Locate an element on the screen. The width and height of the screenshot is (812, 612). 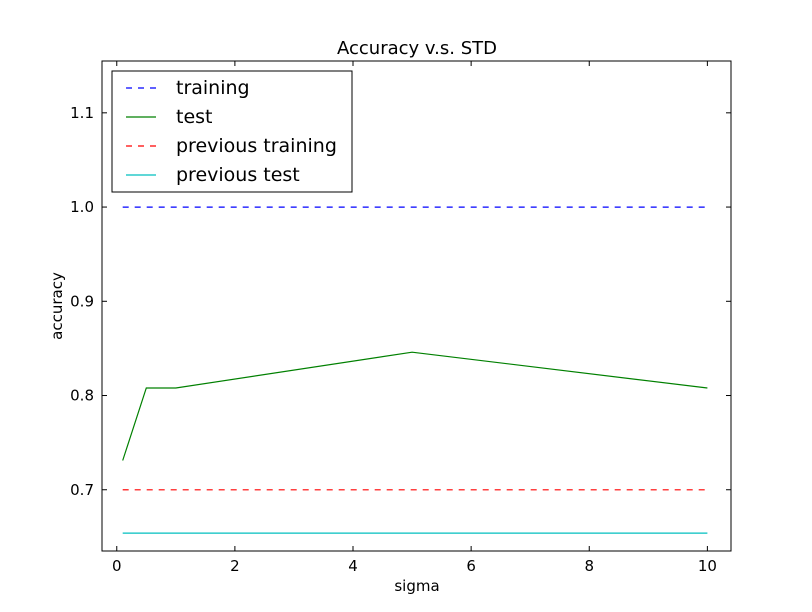
chart-title: Accuracy v.s. STD is located at coordinates (417, 48).